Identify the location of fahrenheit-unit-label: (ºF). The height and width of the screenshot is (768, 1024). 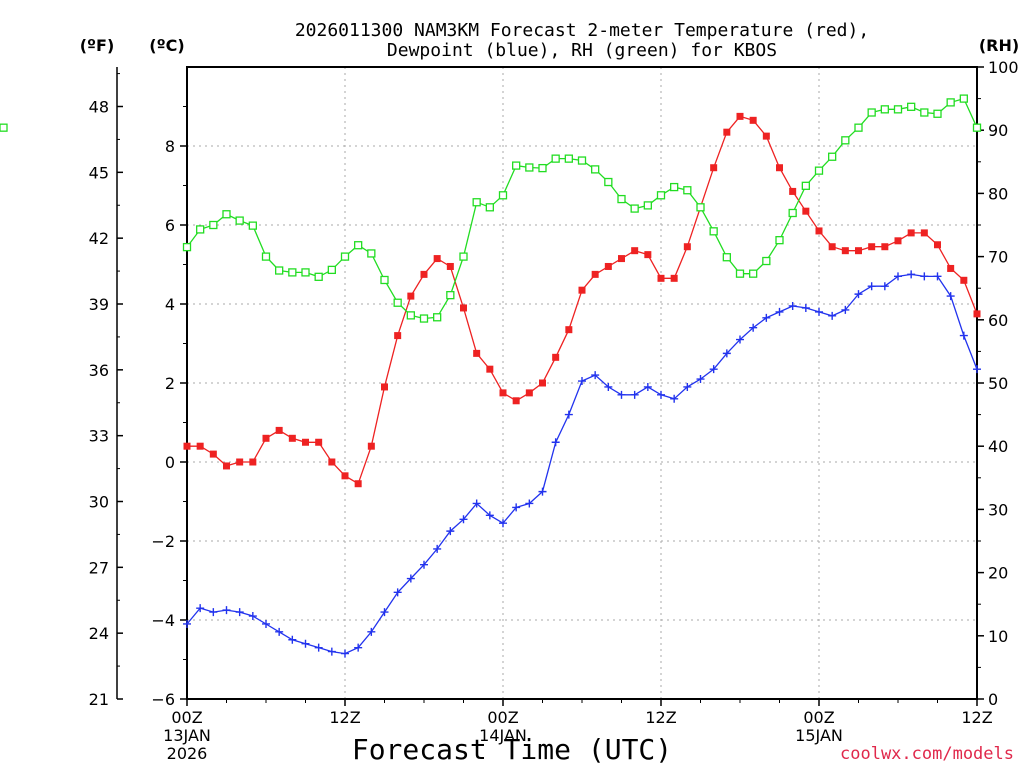
(97, 45).